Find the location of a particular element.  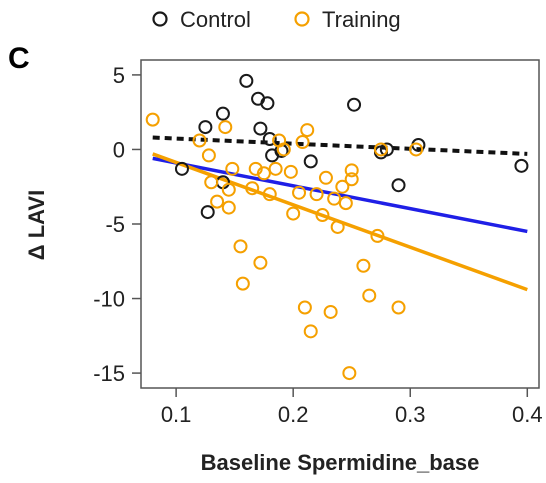

x-axis-title: Baseline Spermidine_base is located at coordinates (340, 462).